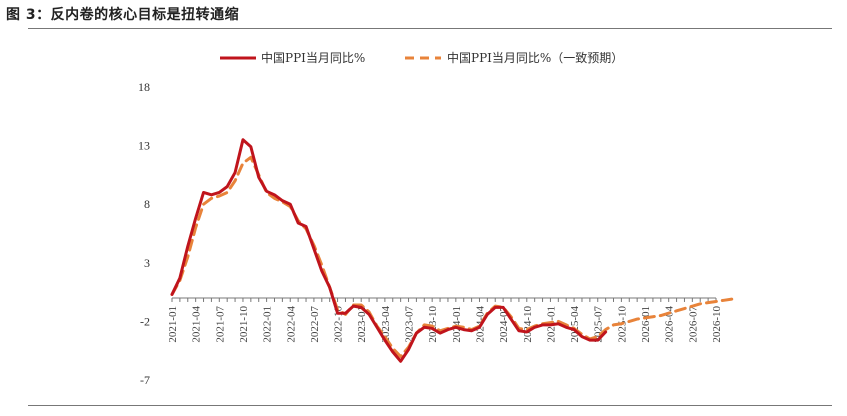  What do you see at coordinates (173, 324) in the screenshot?
I see `x-tick-label: 2021-01` at bounding box center [173, 324].